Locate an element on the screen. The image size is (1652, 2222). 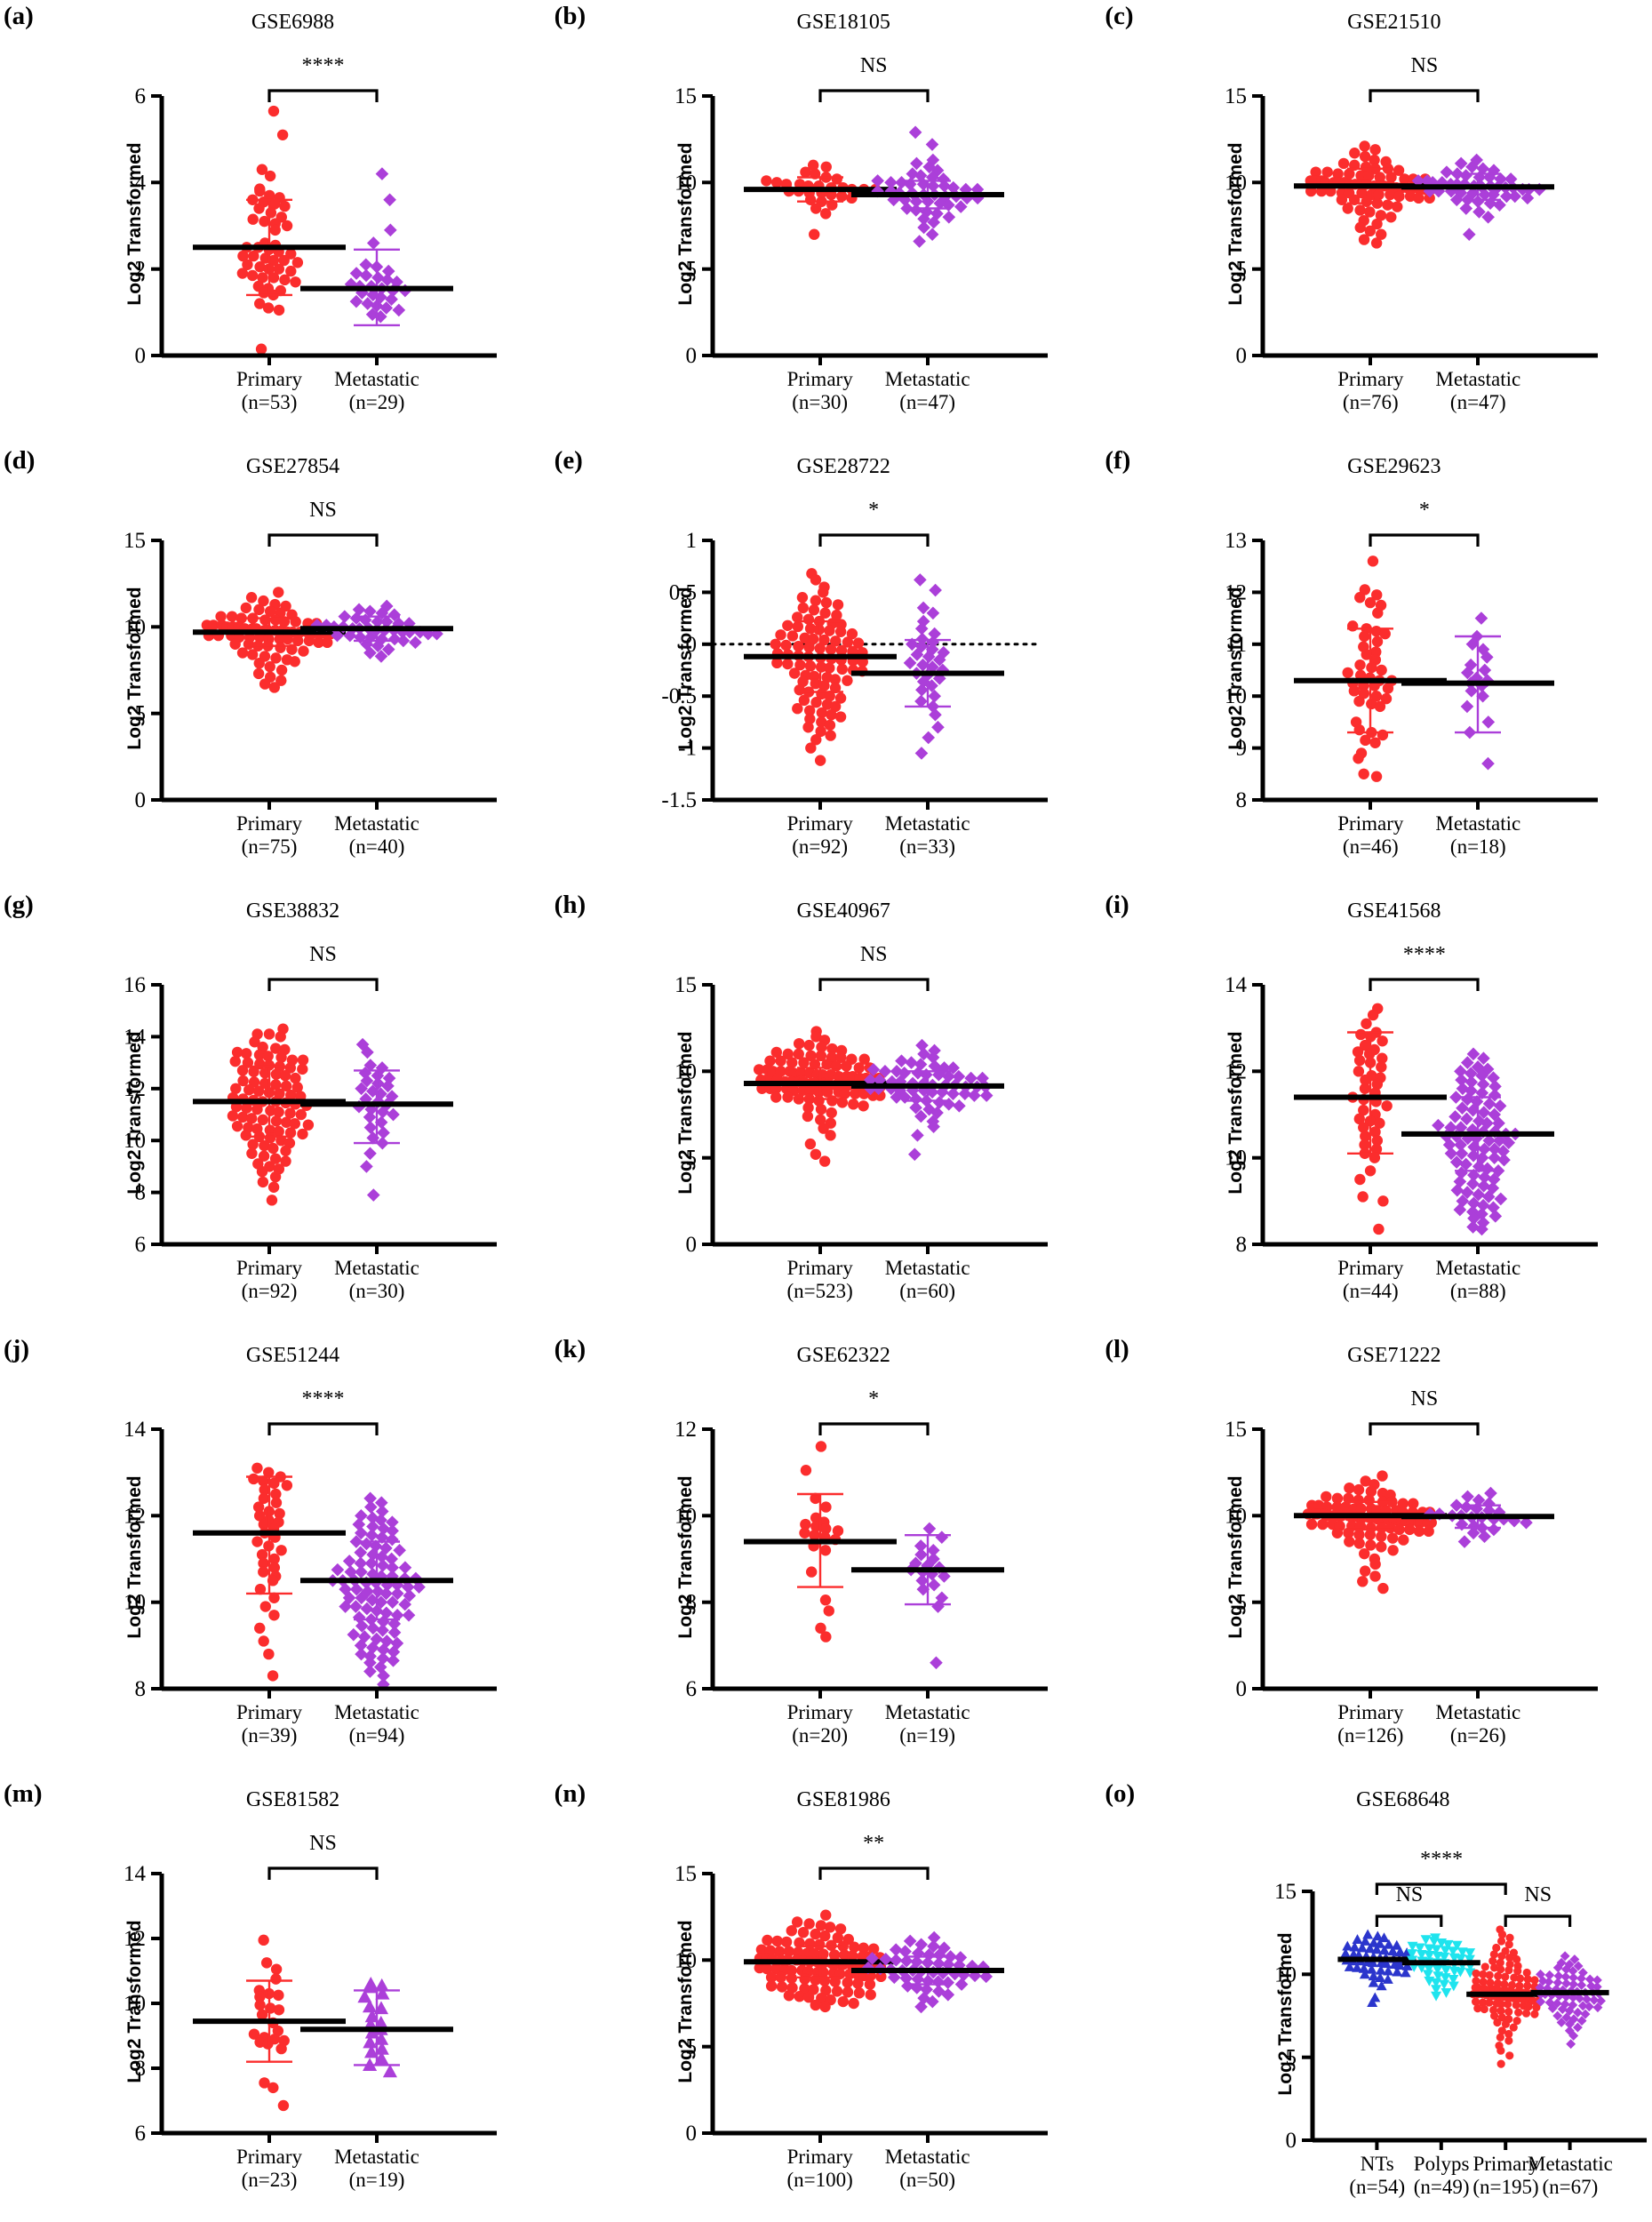
x-label-i-primary: Primary (n=44) is located at coordinates (1370, 1279).